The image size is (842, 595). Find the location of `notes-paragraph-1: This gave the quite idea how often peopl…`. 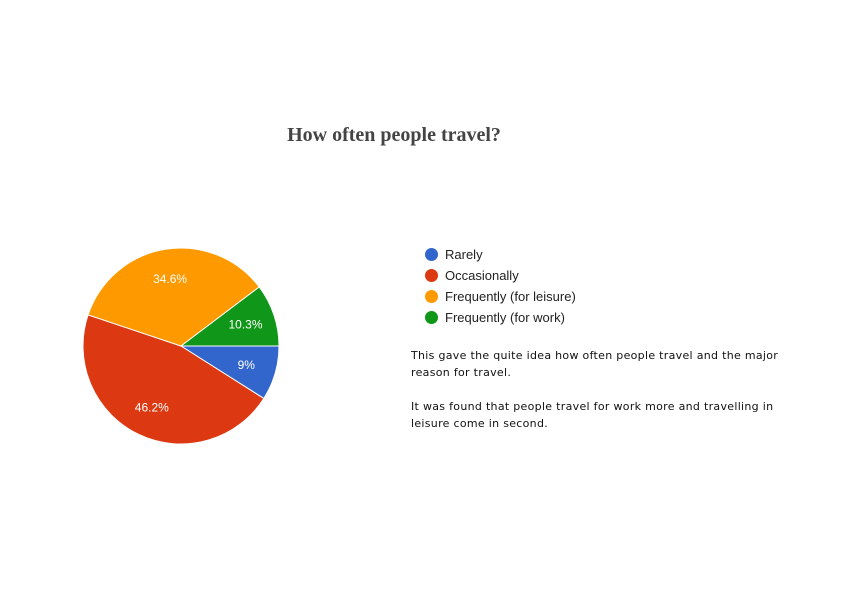

notes-paragraph-1: This gave the quite idea how often peopl… is located at coordinates (595, 364).